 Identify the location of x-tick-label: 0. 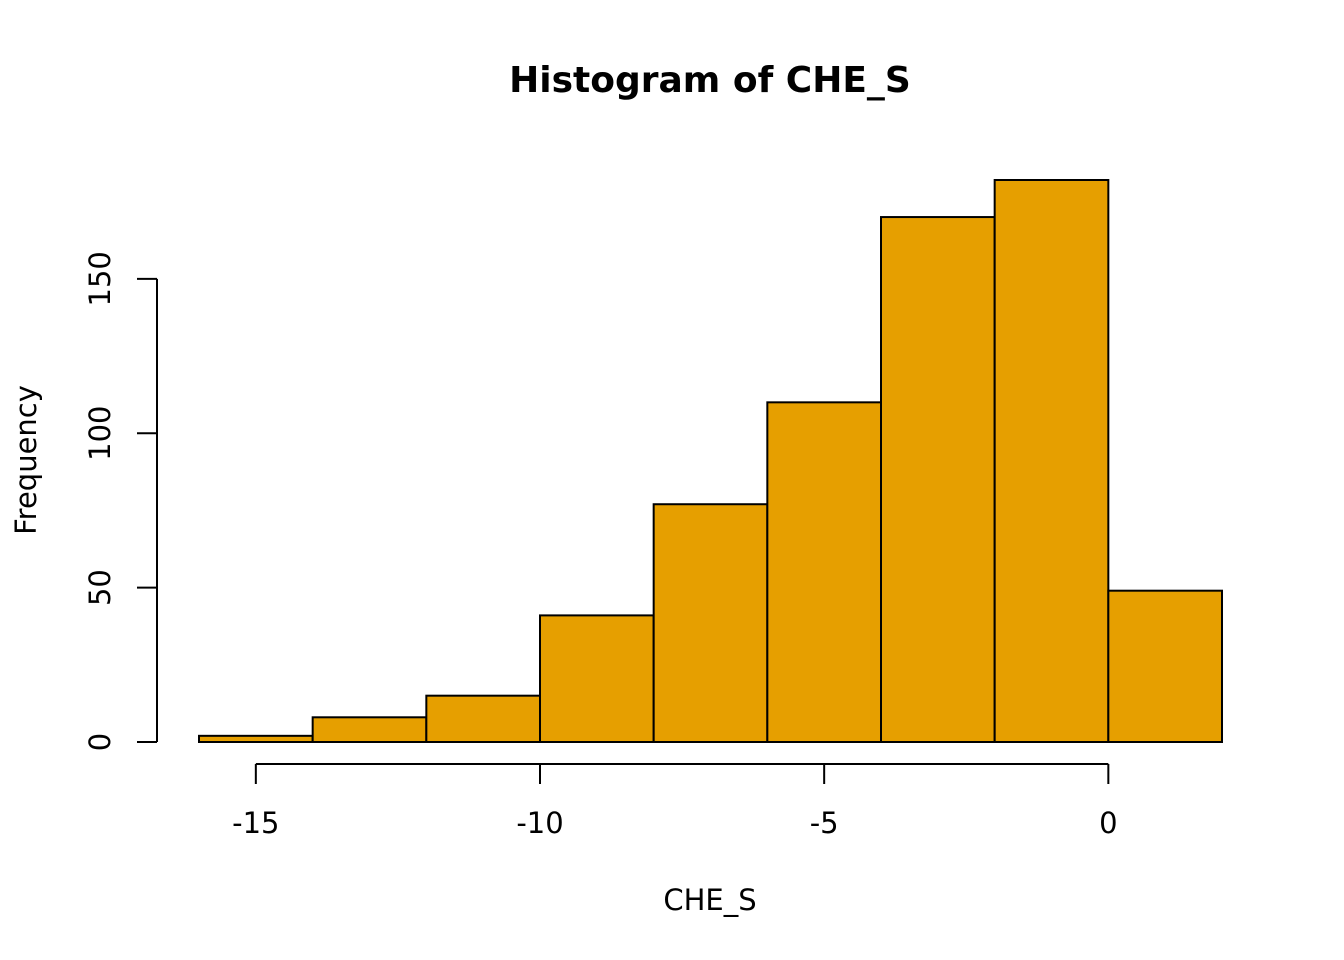
(1108, 823).